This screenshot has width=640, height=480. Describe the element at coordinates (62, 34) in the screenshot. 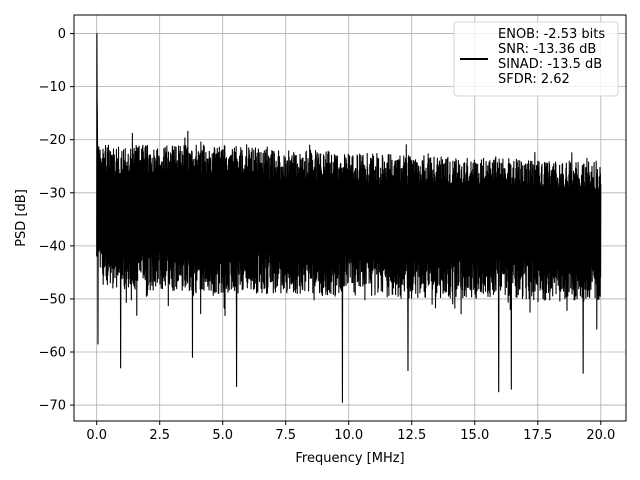

I see `y-tick-label: 0` at that location.